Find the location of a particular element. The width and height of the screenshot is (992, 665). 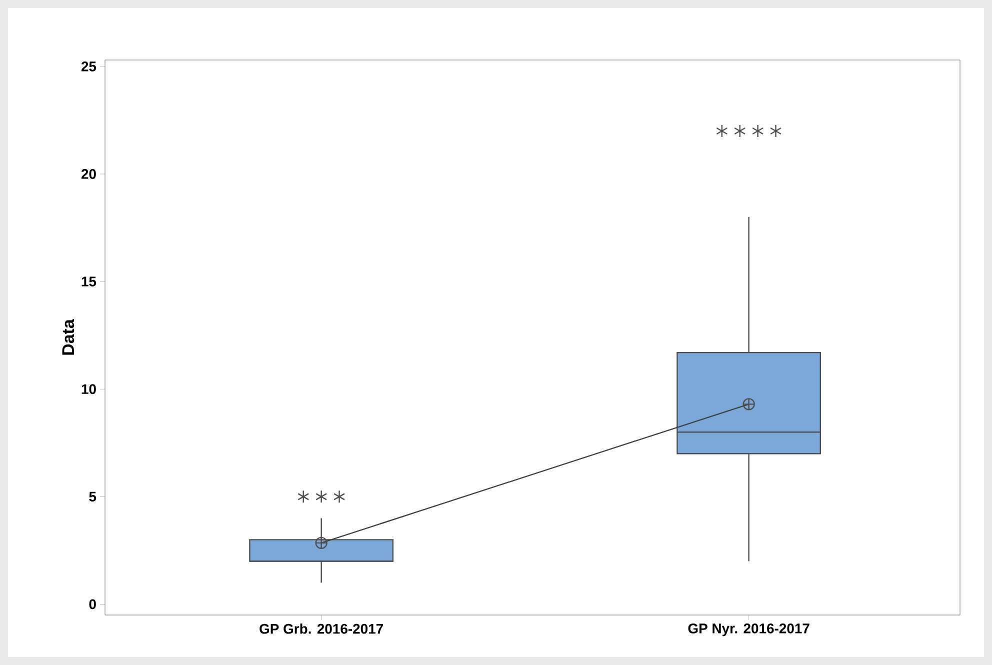

y-axis-title: Data is located at coordinates (68, 337).